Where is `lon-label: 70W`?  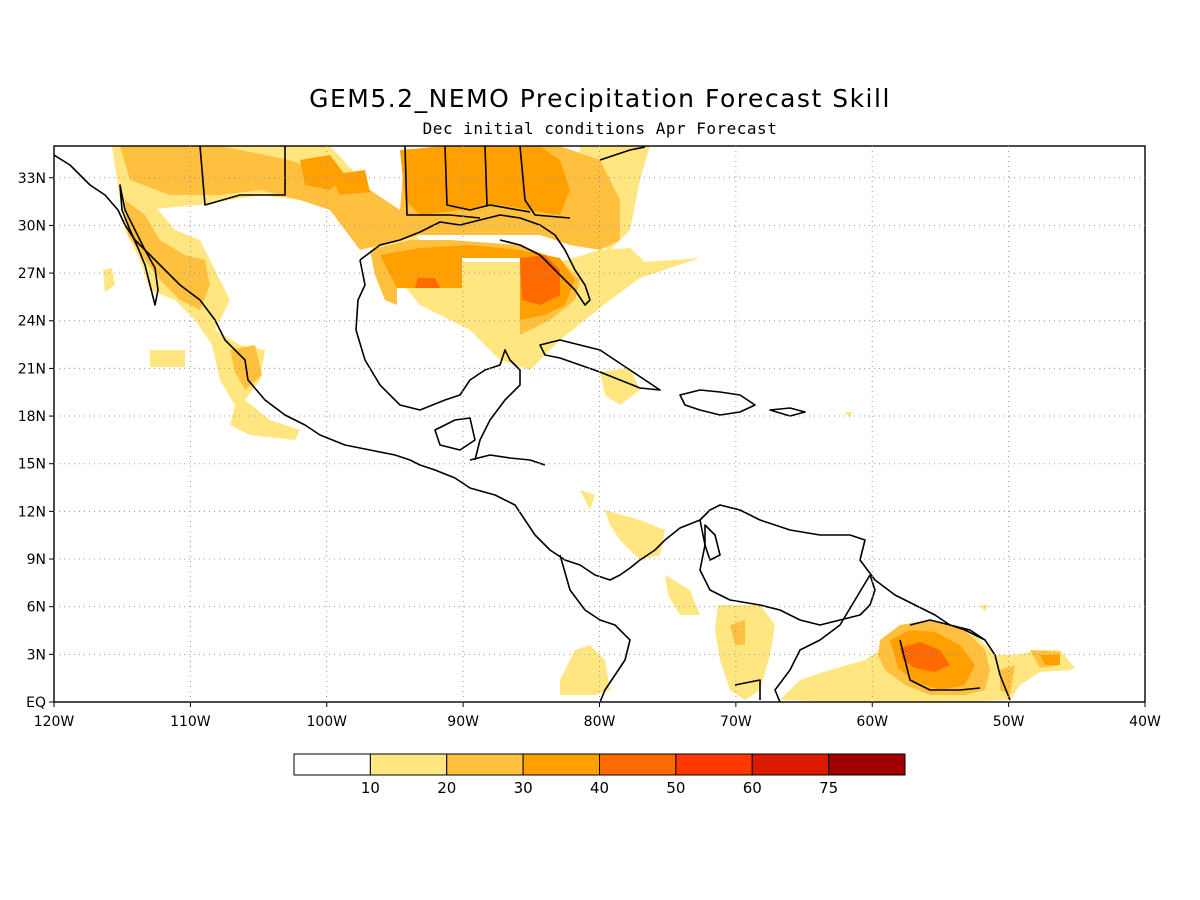
lon-label: 70W is located at coordinates (736, 722).